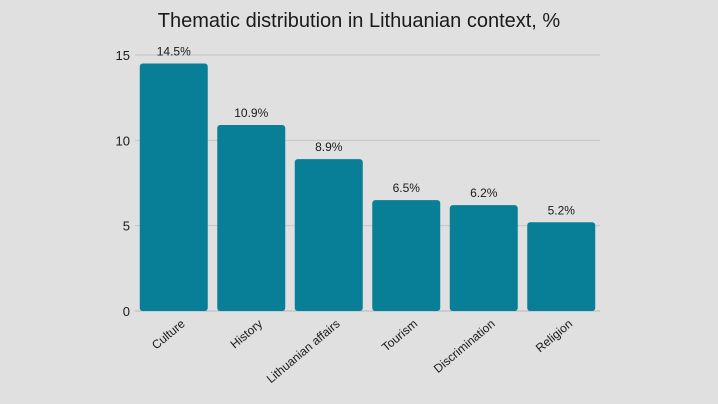 This screenshot has width=718, height=404. I want to click on data-label: 5.2%, so click(562, 210).